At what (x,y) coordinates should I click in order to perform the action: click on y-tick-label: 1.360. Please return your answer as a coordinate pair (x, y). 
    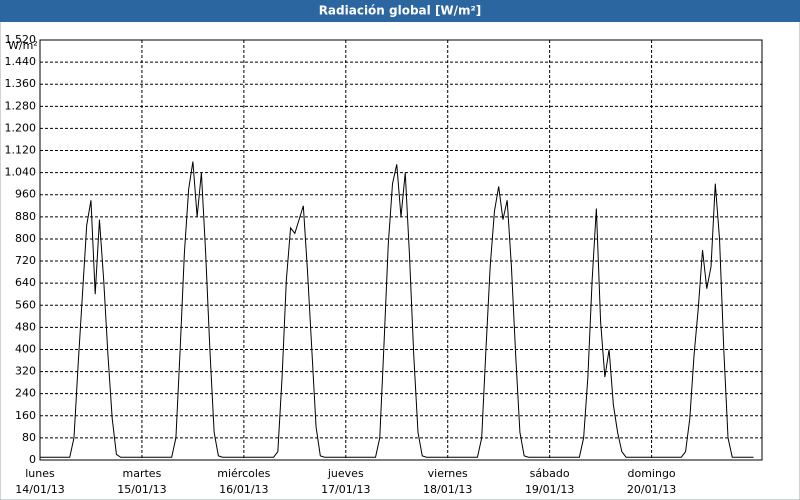
    Looking at the image, I should click on (21, 83).